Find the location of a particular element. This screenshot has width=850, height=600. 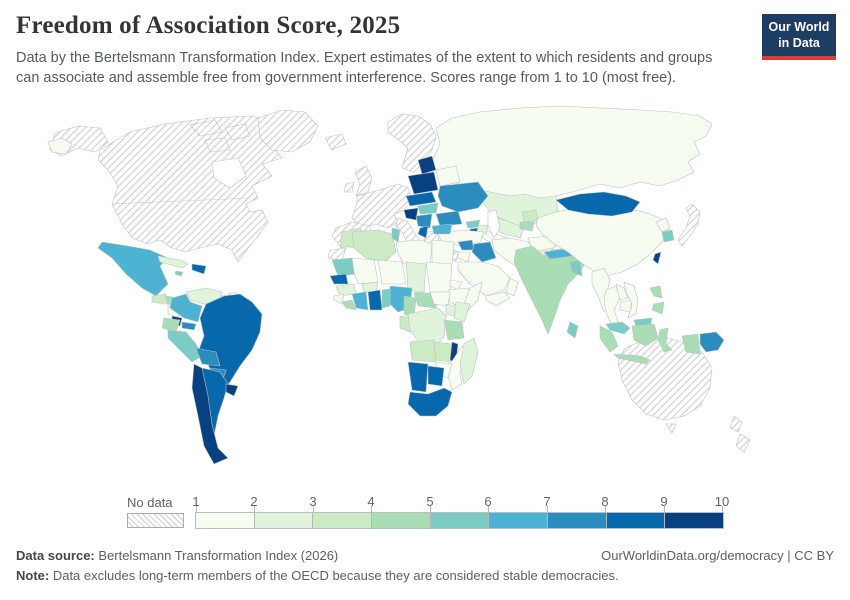

legend-color-bar is located at coordinates (459, 520).